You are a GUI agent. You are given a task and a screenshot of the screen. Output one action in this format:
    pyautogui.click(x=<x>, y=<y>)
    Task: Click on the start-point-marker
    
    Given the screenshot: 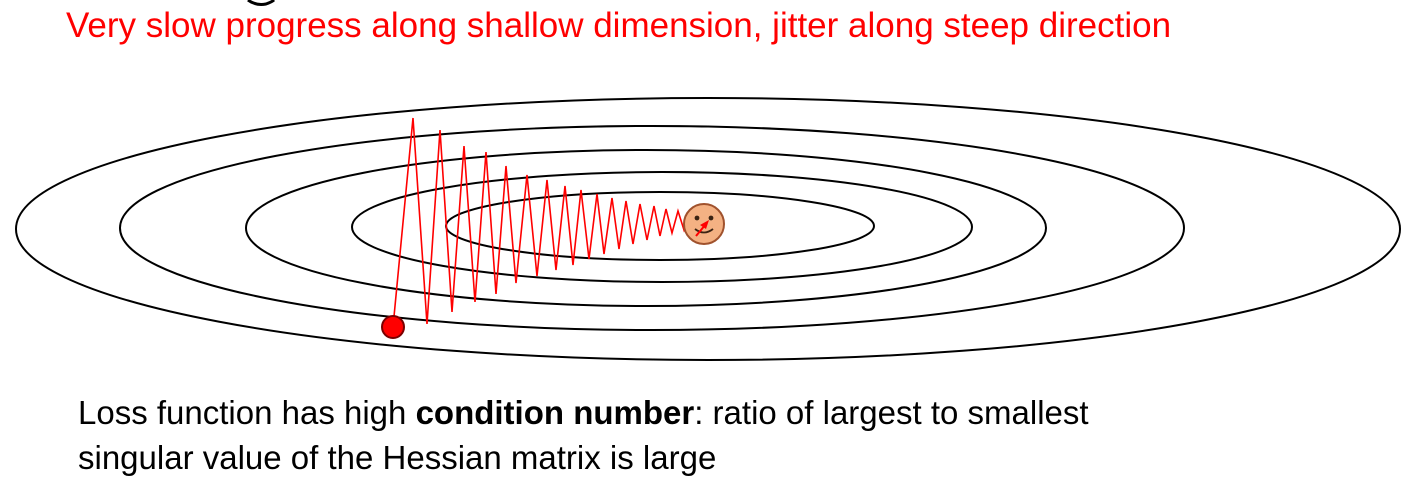 What is the action you would take?
    pyautogui.click(x=393, y=327)
    